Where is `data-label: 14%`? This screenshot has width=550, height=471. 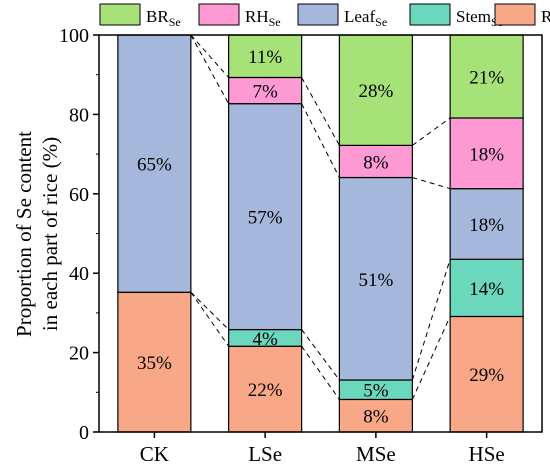
data-label: 14% is located at coordinates (486, 289).